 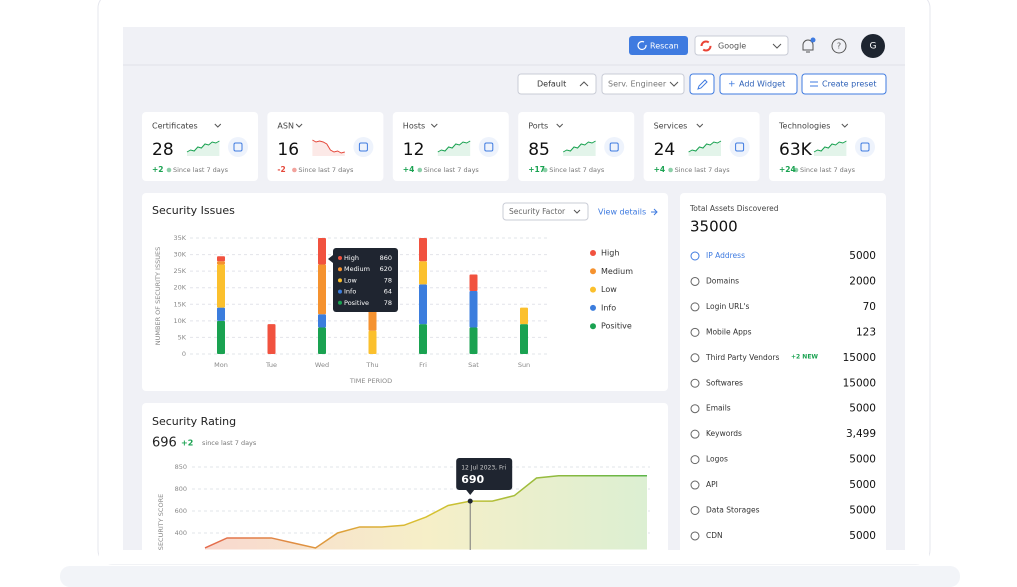 What do you see at coordinates (545, 211) in the screenshot?
I see `factor-select` at bounding box center [545, 211].